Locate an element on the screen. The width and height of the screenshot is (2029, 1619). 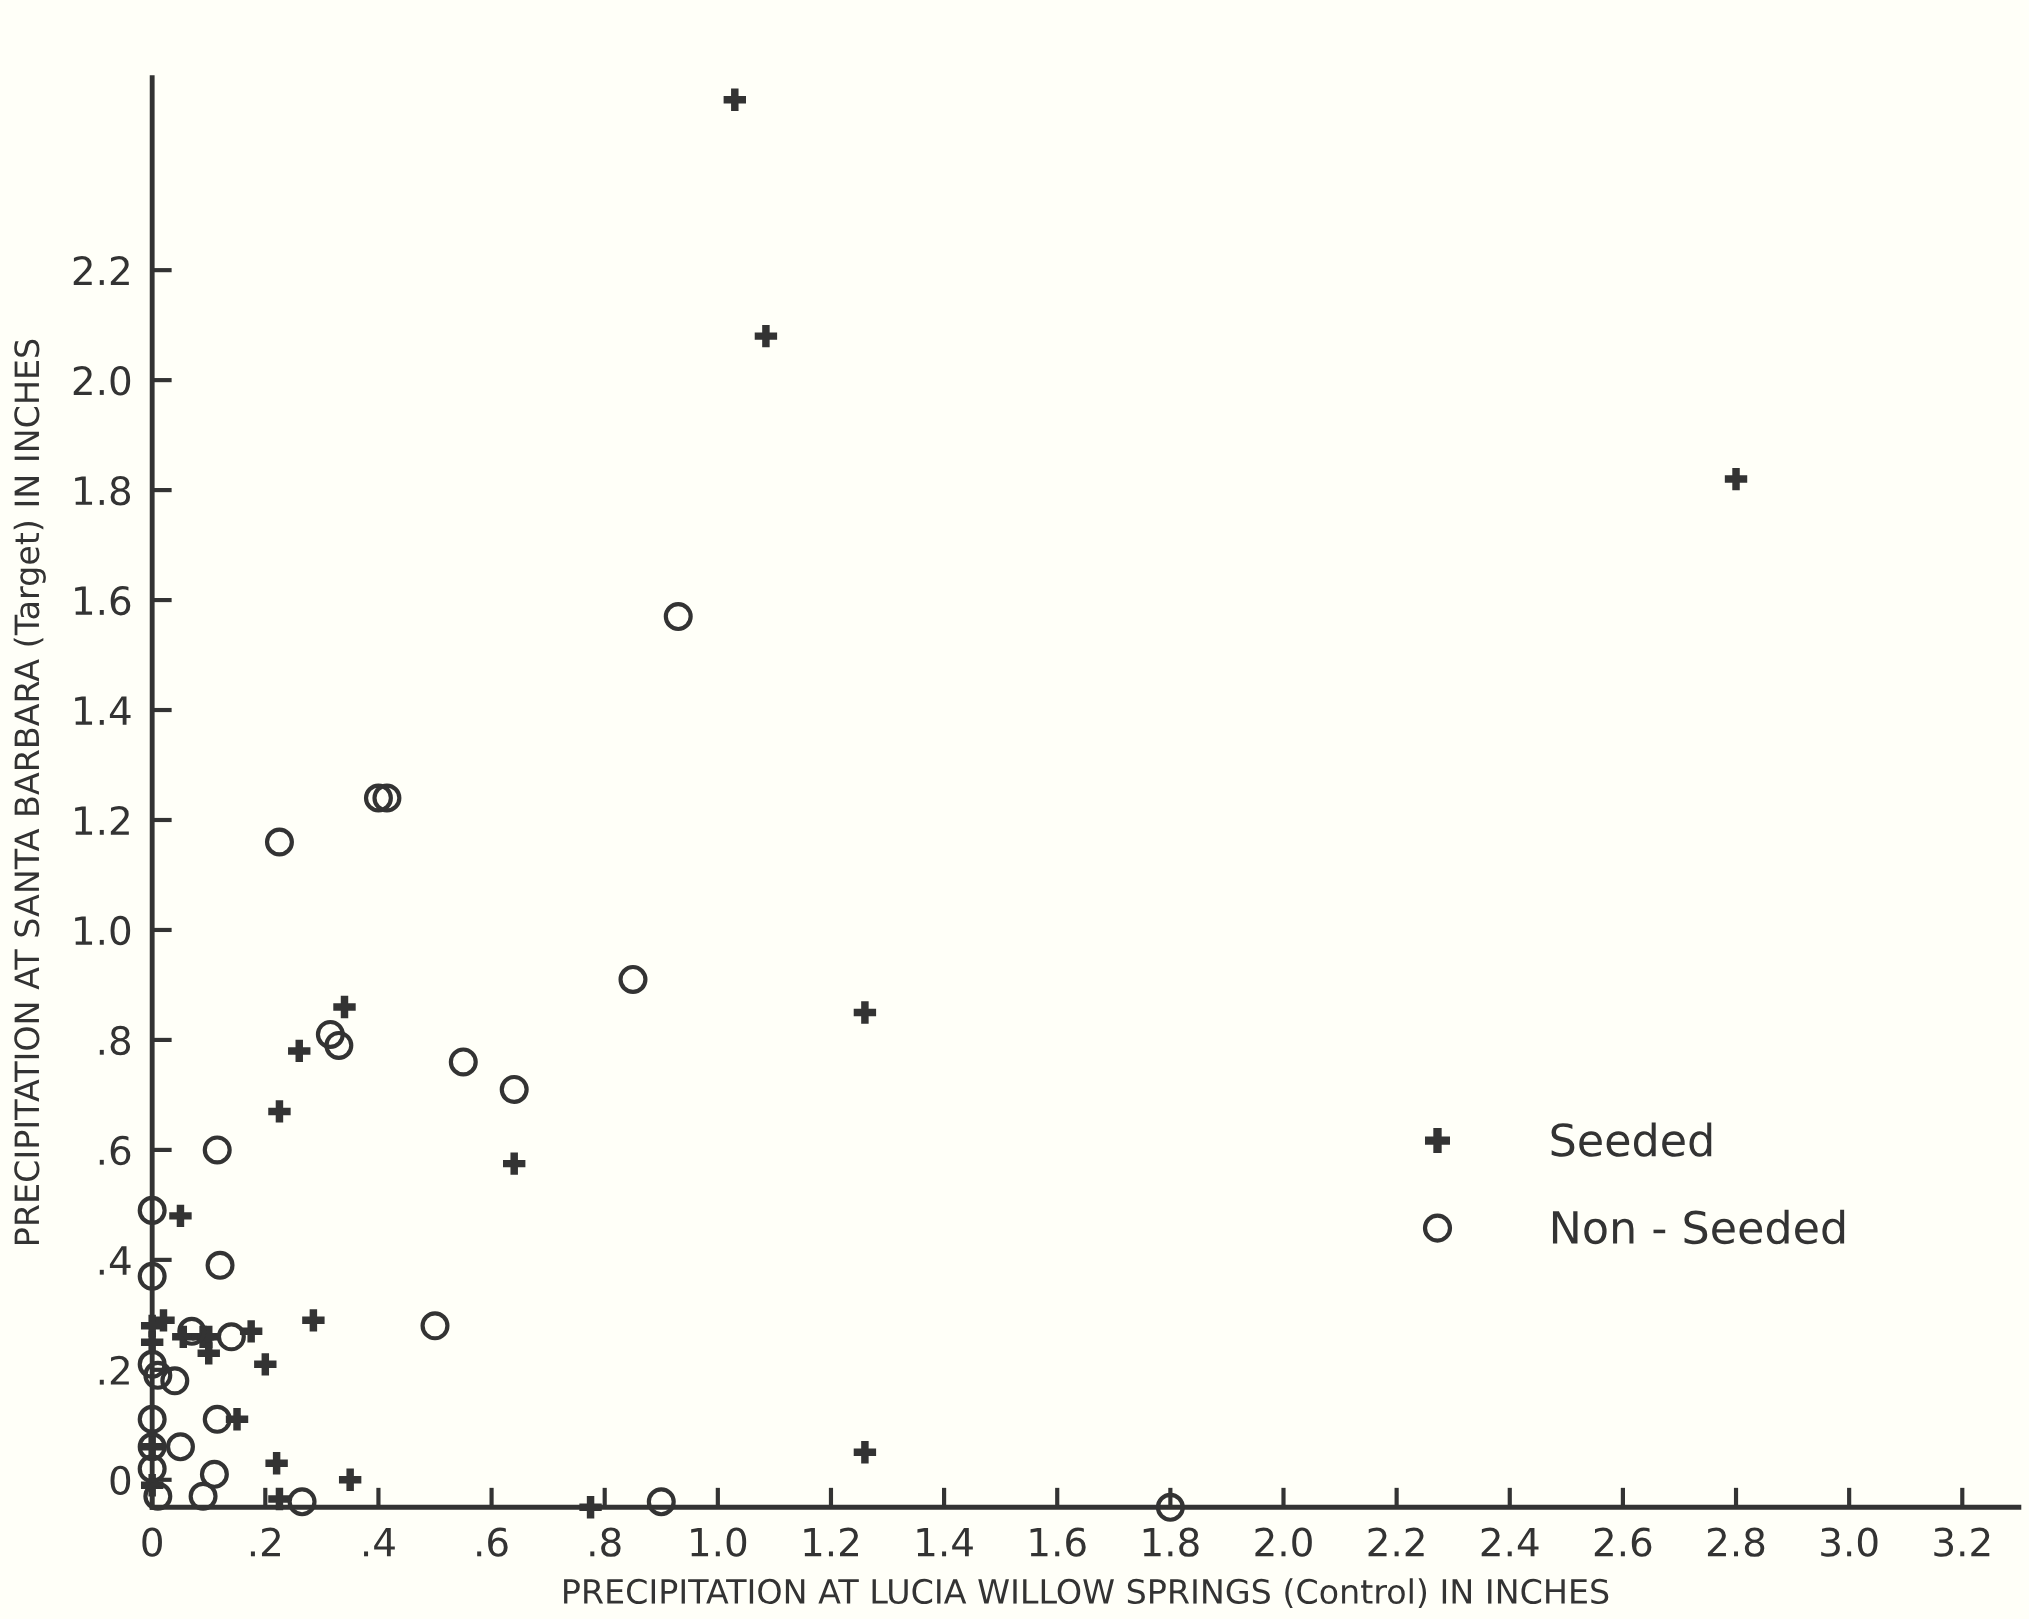
y-tick-label: 0 is located at coordinates (120, 1480).